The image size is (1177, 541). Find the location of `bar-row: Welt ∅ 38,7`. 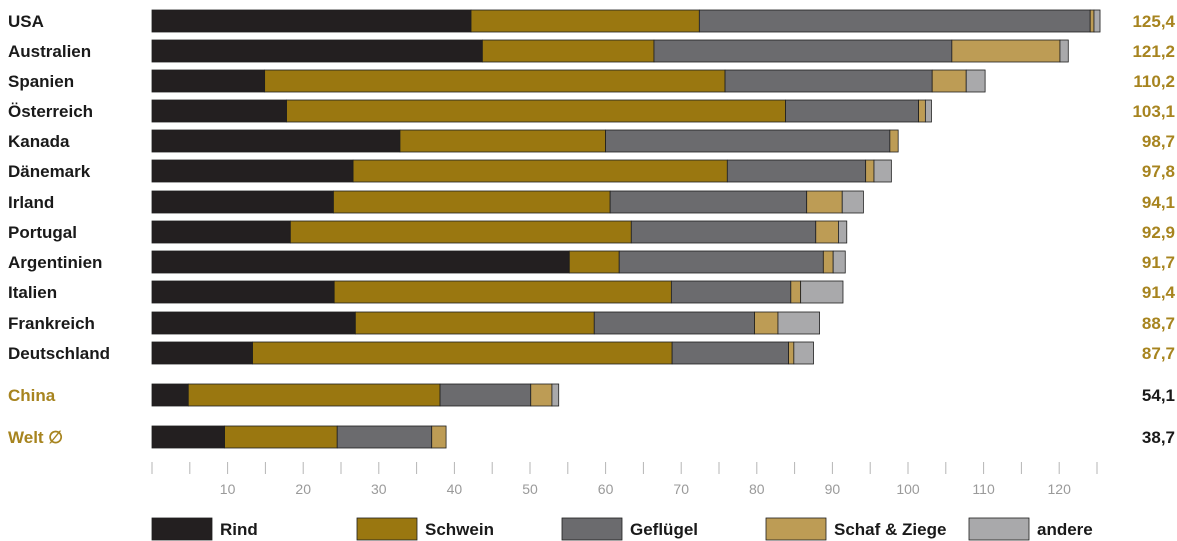

bar-row: Welt ∅ 38,7 is located at coordinates (591, 437).